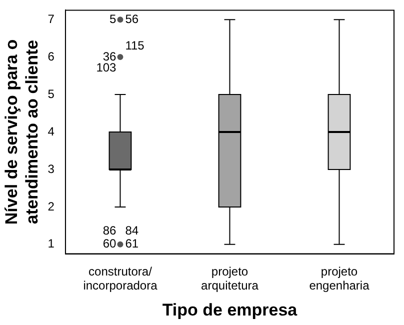 The height and width of the screenshot is (325, 404). I want to click on x-tick-label: construtora/ incorporadora, so click(120, 278).